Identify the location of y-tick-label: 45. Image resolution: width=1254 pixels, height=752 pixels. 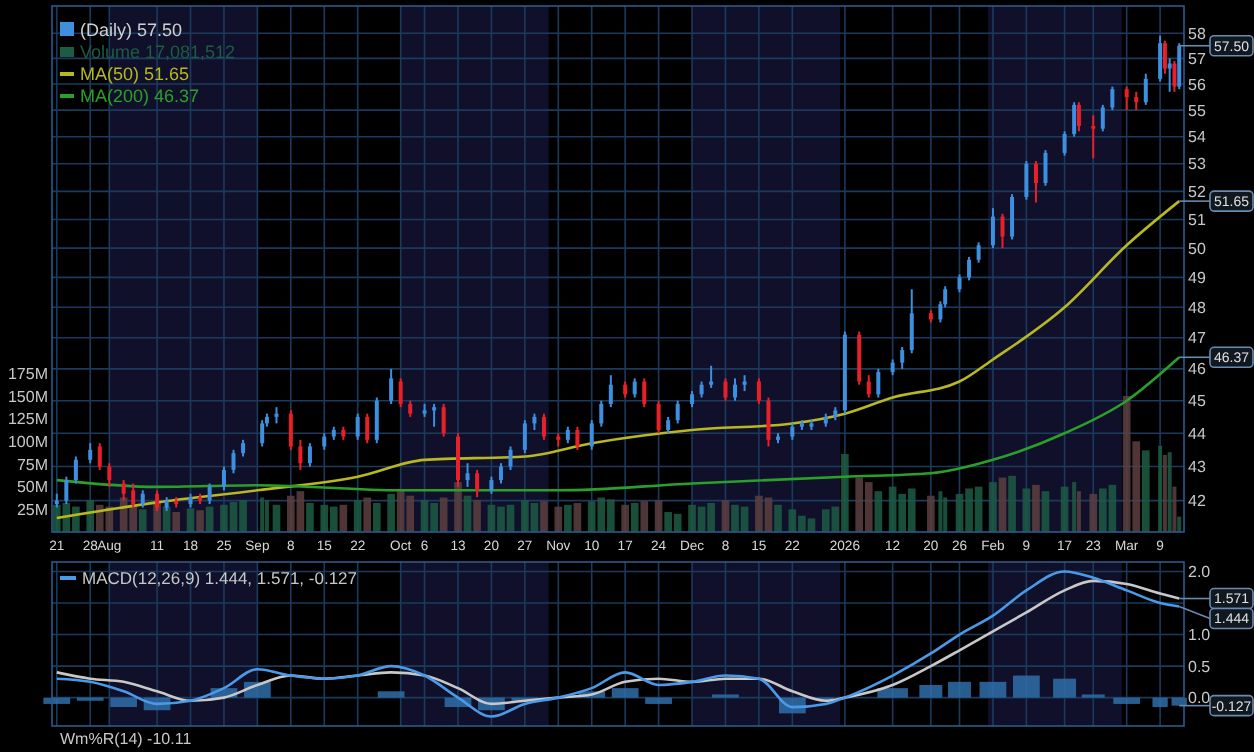
(1197, 401).